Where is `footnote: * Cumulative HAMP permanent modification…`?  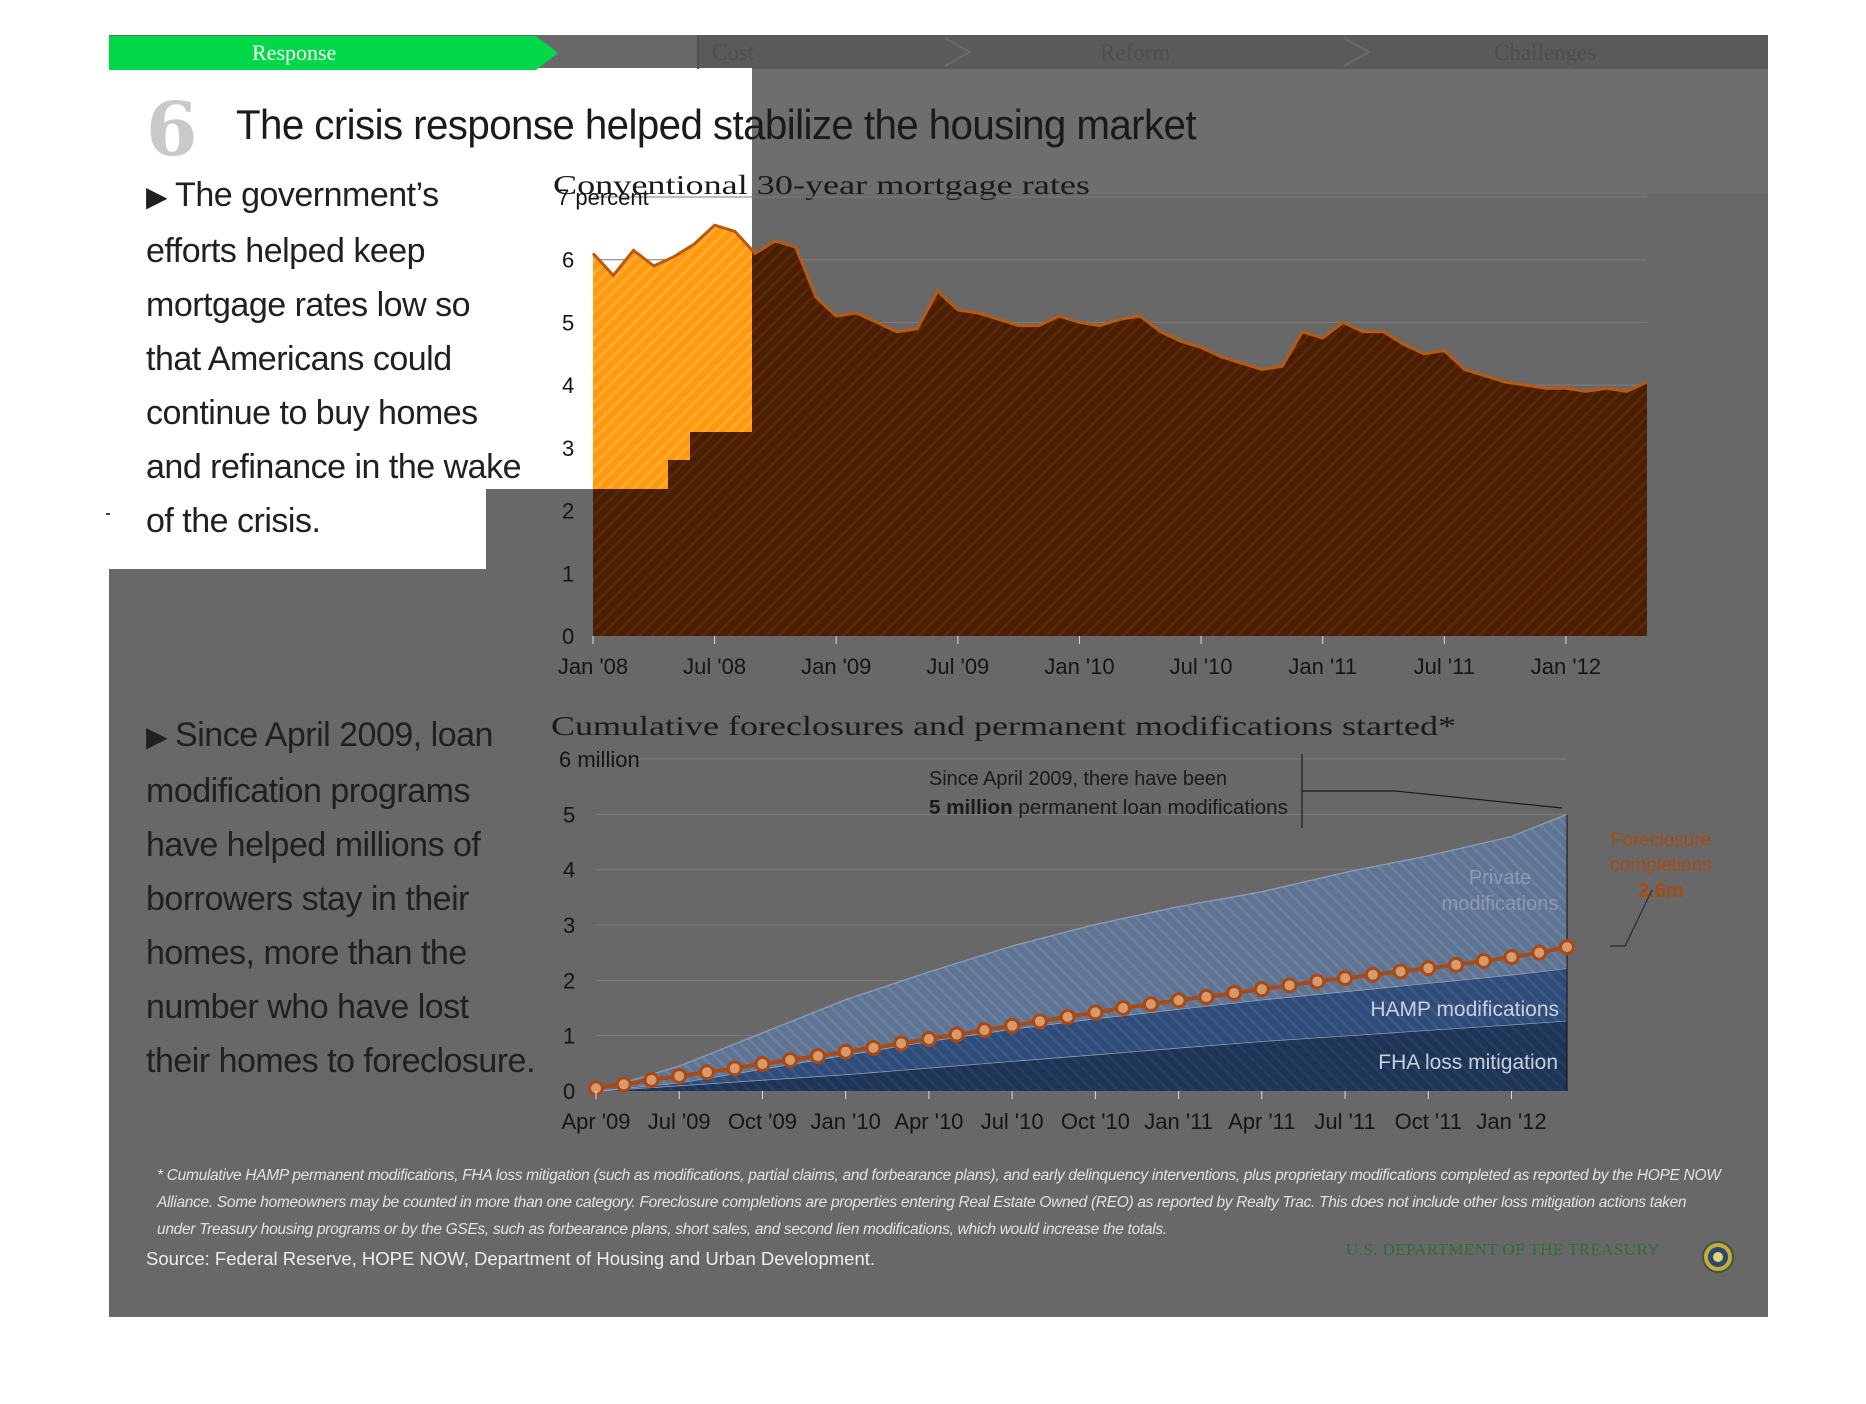 footnote: * Cumulative HAMP permanent modification… is located at coordinates (939, 1202).